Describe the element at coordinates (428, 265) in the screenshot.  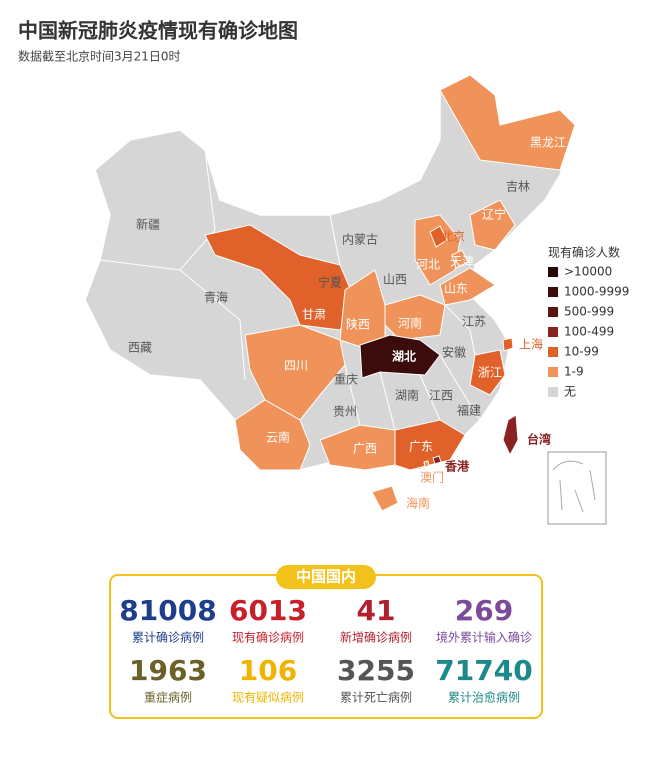
I see `region-label: 河北` at that location.